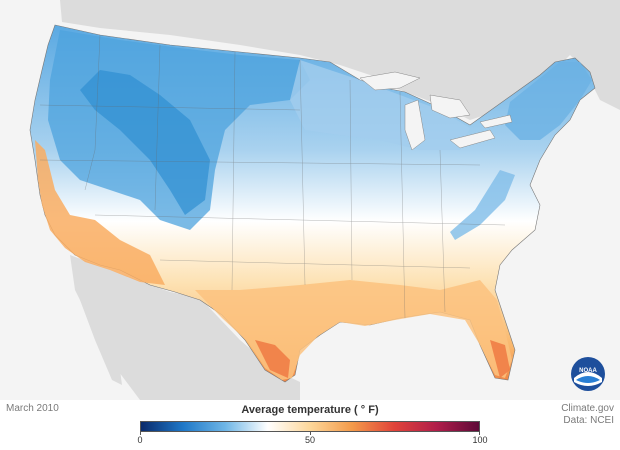  Describe the element at coordinates (310, 410) in the screenshot. I see `legend-title: Average temperature ( ° F)` at that location.